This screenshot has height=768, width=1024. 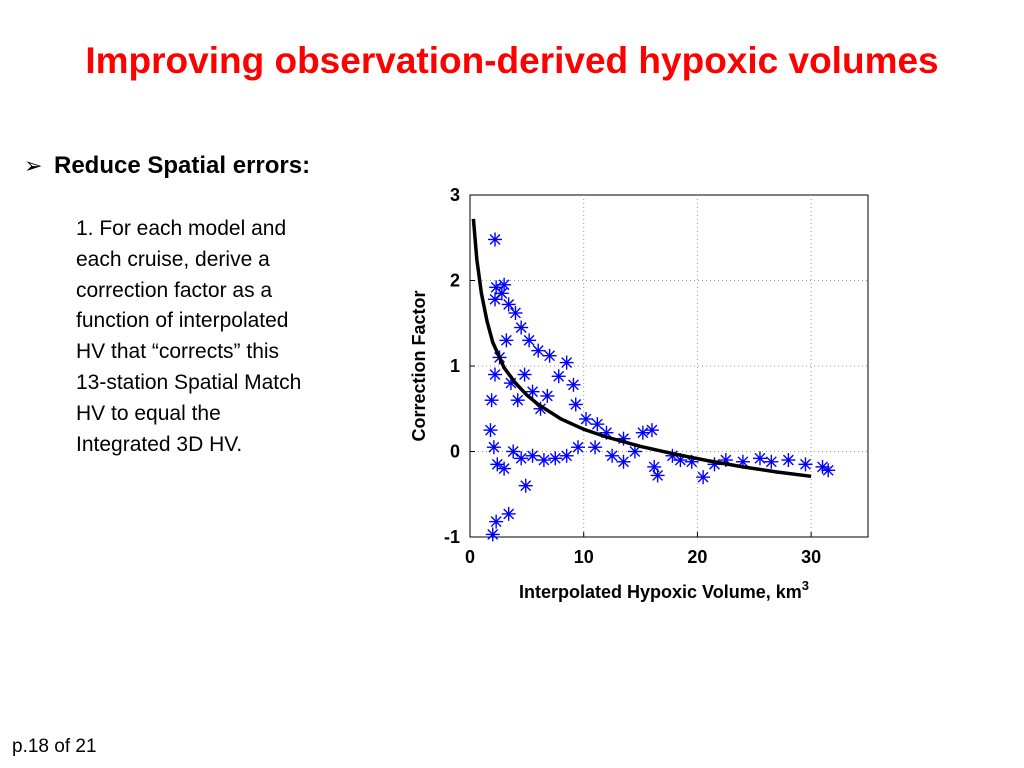 What do you see at coordinates (54, 746) in the screenshot?
I see `page-number: p.18 of 21` at bounding box center [54, 746].